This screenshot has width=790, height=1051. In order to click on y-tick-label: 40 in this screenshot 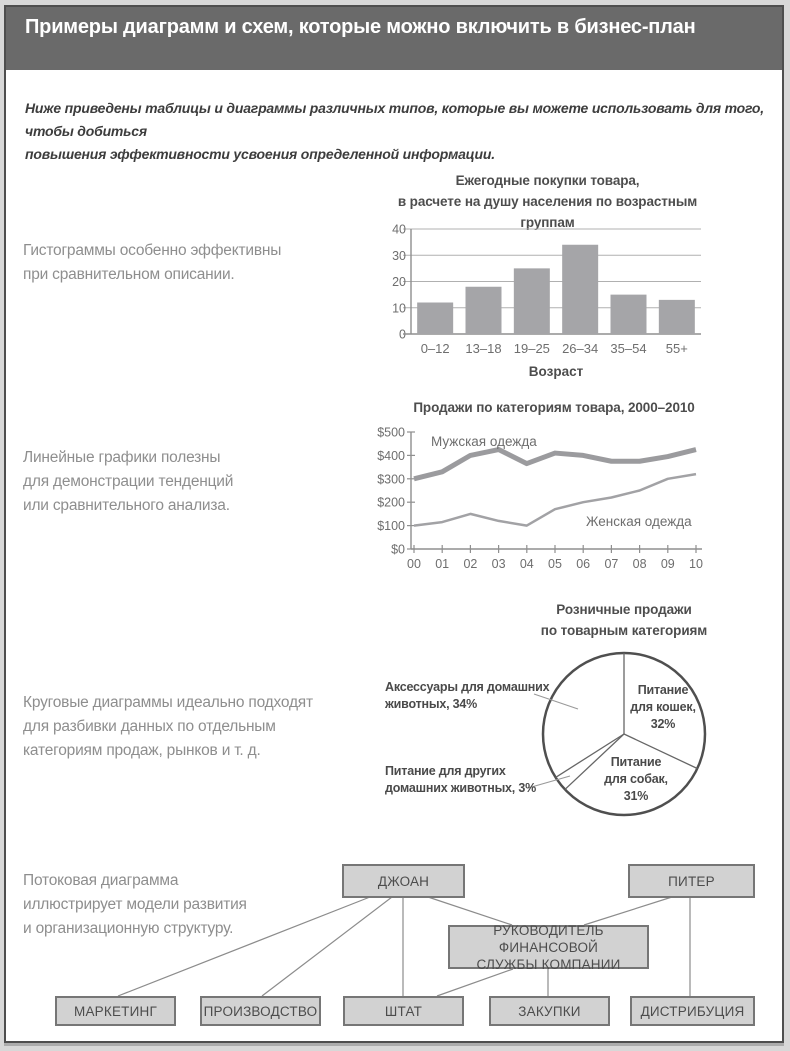, I will do `click(399, 230)`.